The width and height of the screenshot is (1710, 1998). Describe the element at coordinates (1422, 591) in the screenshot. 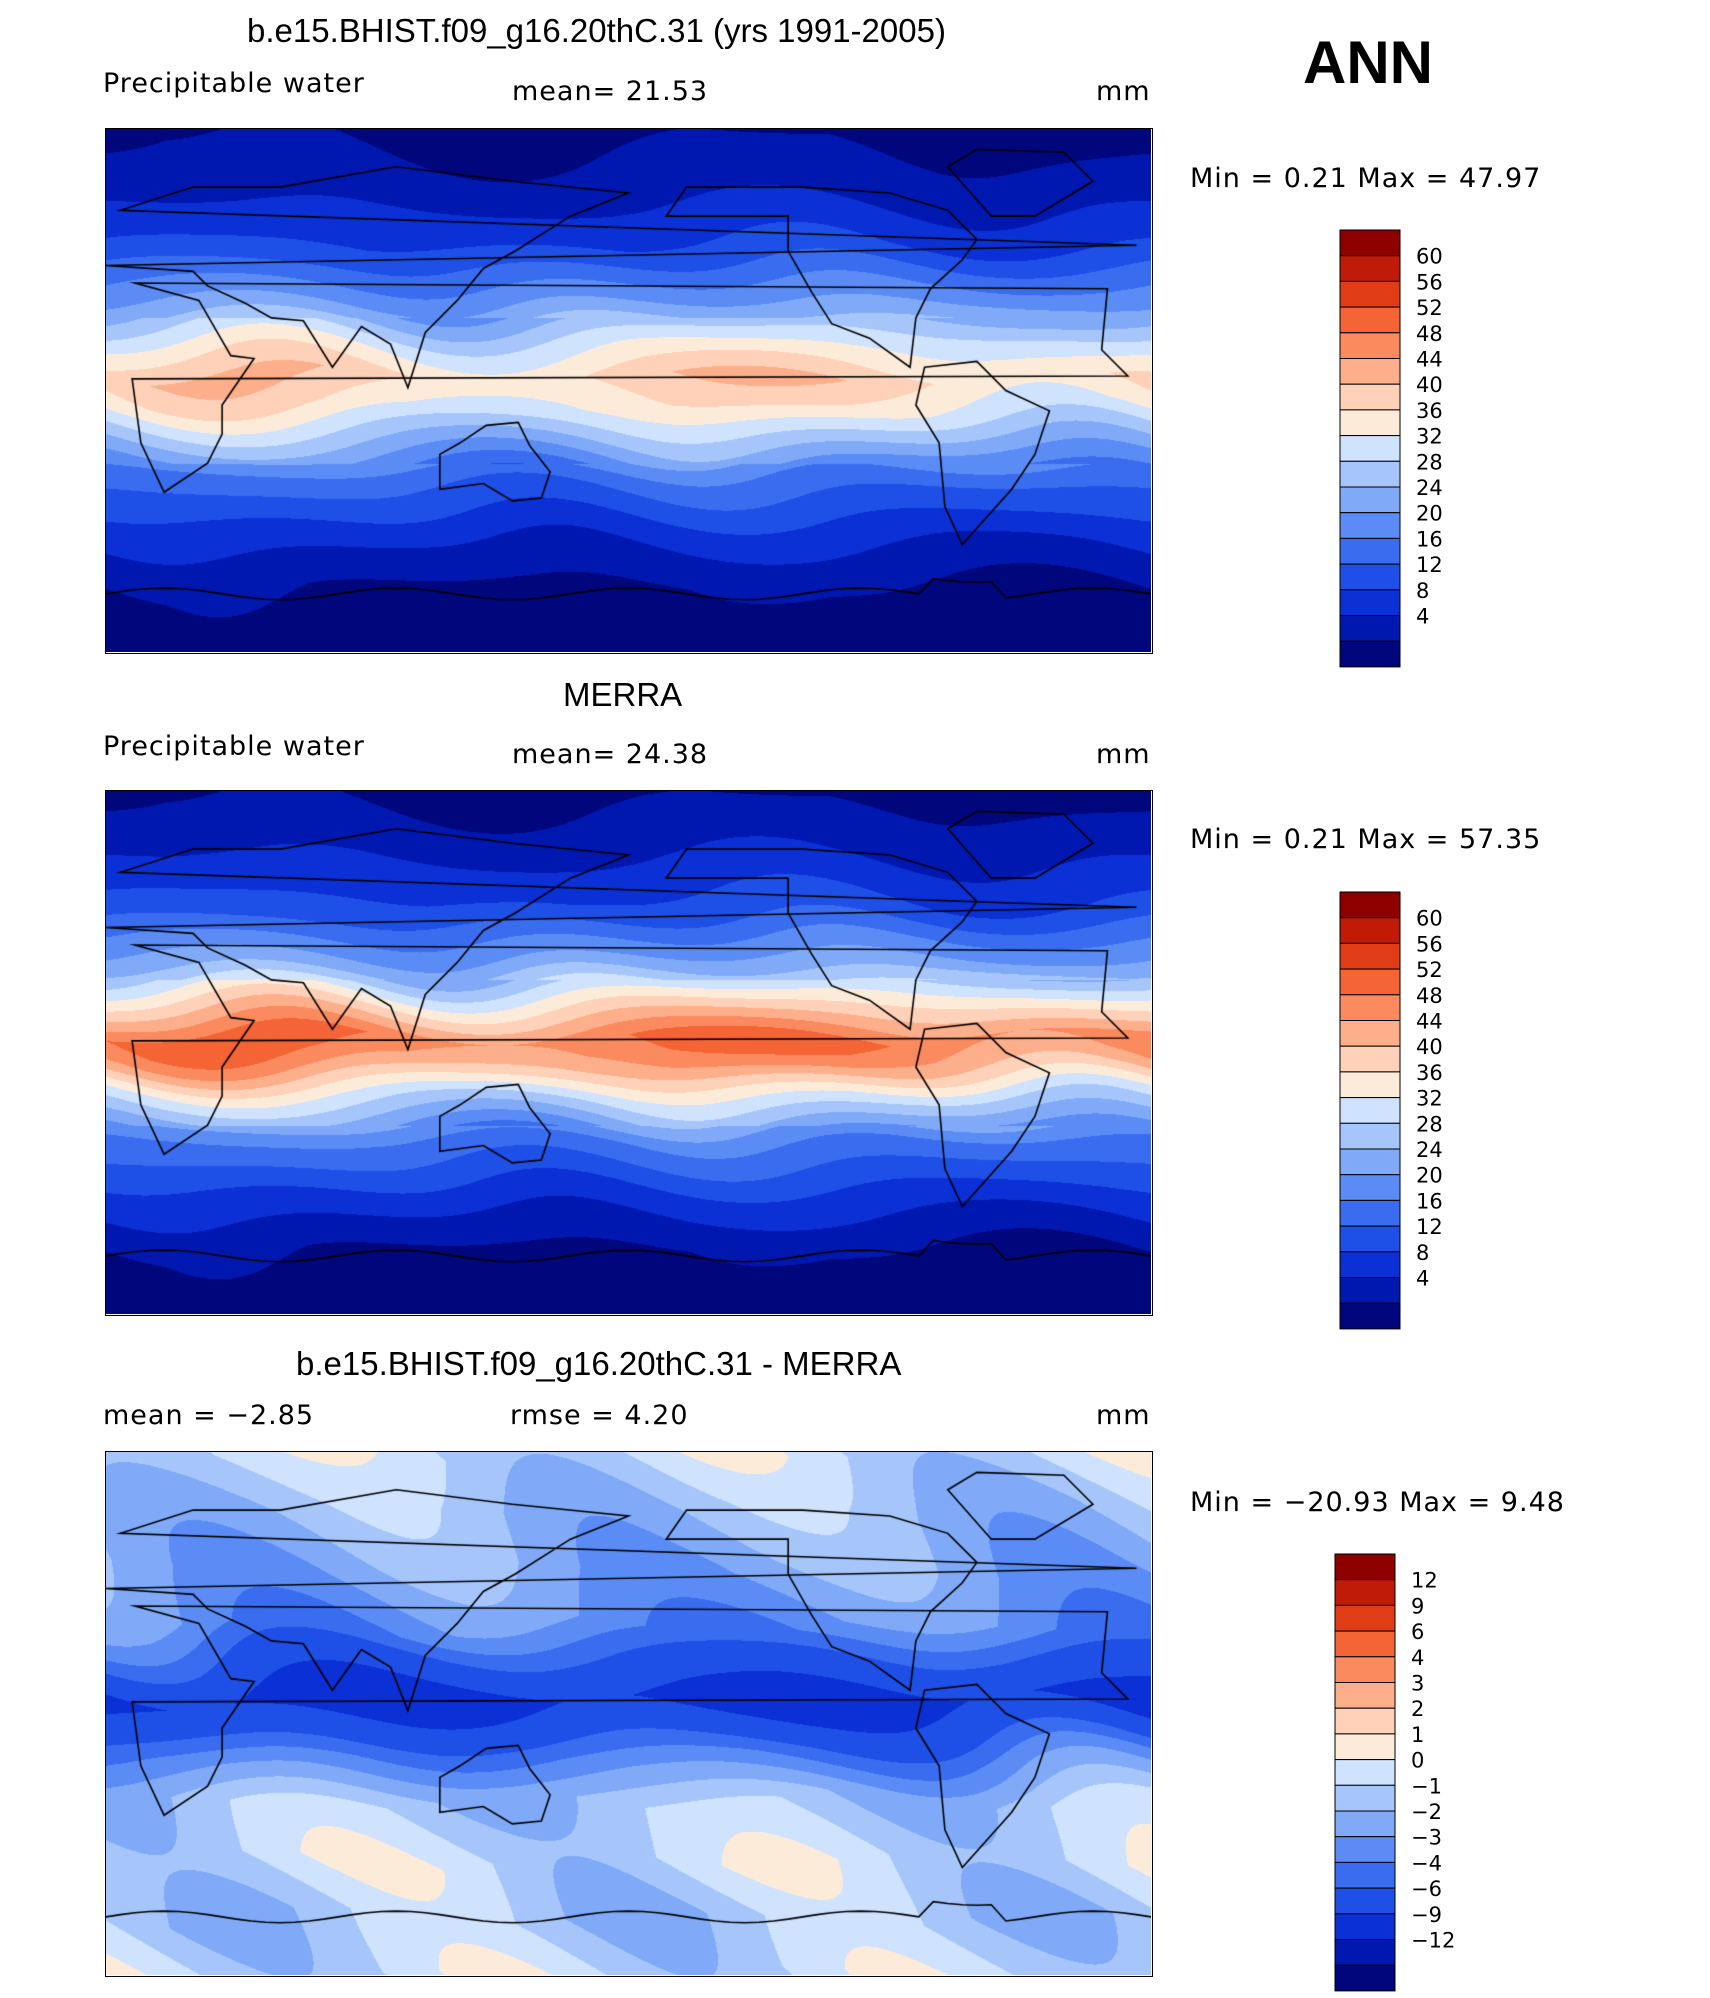

I see `colorbar-tick-label: 8` at that location.